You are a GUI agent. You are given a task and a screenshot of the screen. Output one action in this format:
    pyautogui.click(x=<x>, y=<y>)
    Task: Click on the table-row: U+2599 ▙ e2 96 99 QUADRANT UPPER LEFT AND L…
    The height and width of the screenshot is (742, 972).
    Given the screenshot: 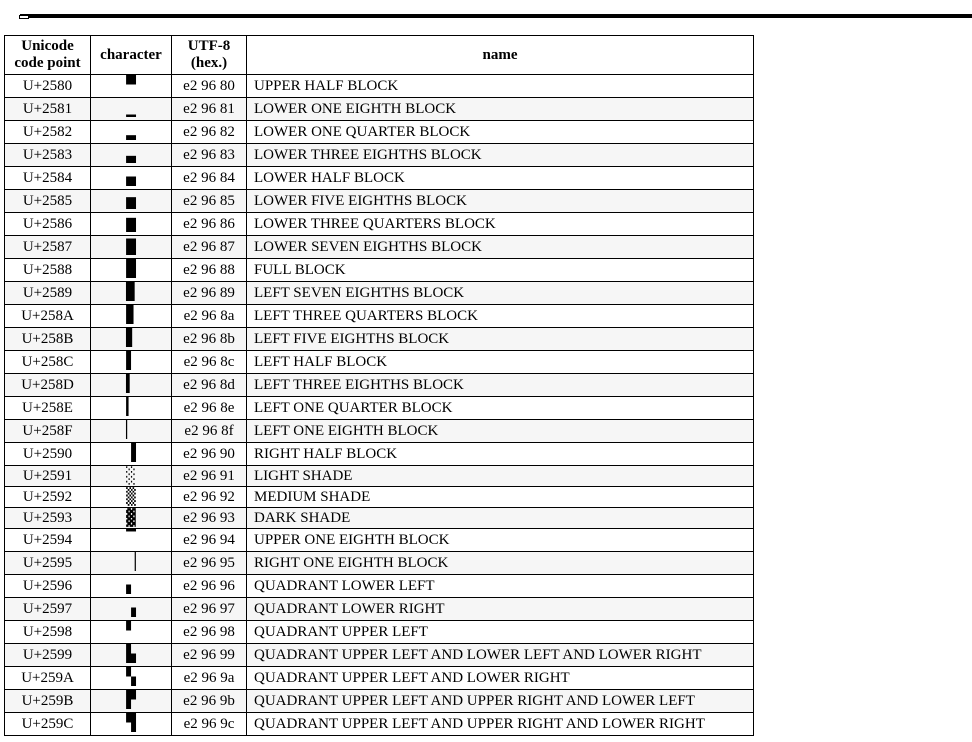 What is the action you would take?
    pyautogui.click(x=379, y=655)
    